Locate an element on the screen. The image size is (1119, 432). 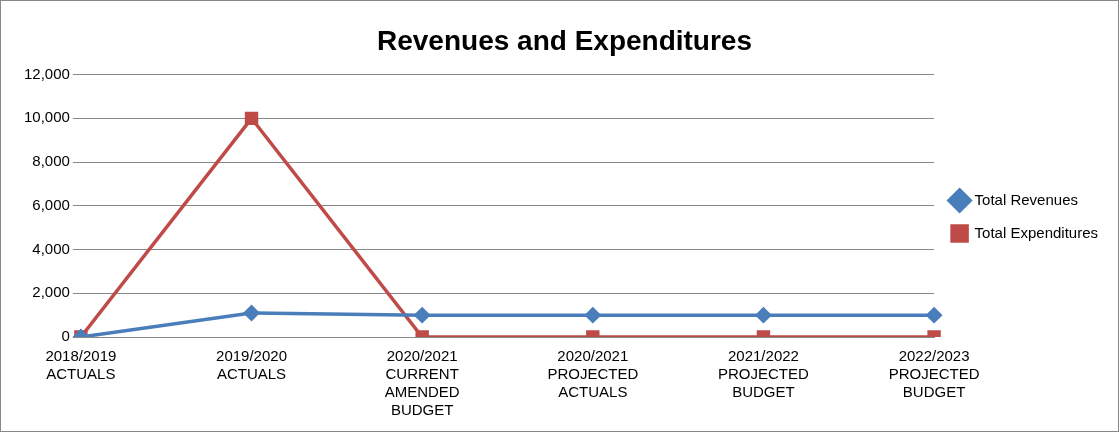
y-tick-label: 12,000 is located at coordinates (46, 73).